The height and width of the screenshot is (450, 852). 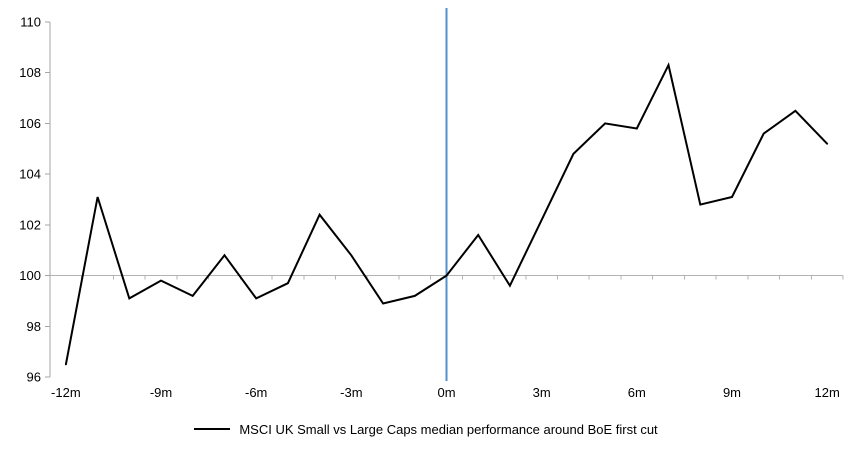 I want to click on x-axis-tick-label: -3m, so click(x=351, y=392).